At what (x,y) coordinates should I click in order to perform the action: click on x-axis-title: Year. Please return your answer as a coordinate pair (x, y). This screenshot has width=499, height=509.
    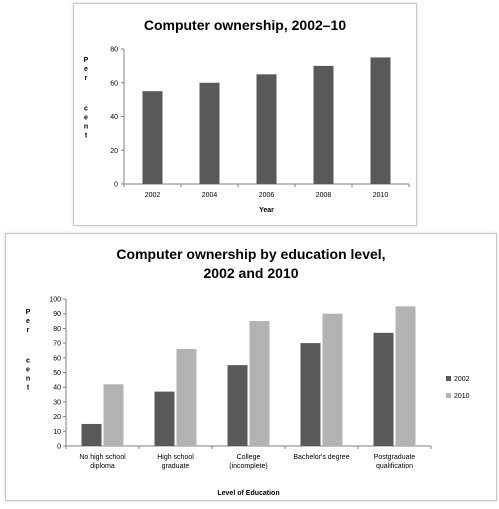
    Looking at the image, I should click on (266, 210).